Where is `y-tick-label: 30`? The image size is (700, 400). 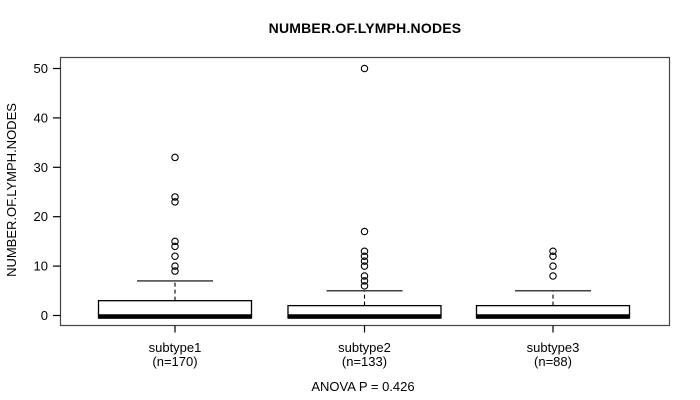 y-tick-label: 30 is located at coordinates (41, 167).